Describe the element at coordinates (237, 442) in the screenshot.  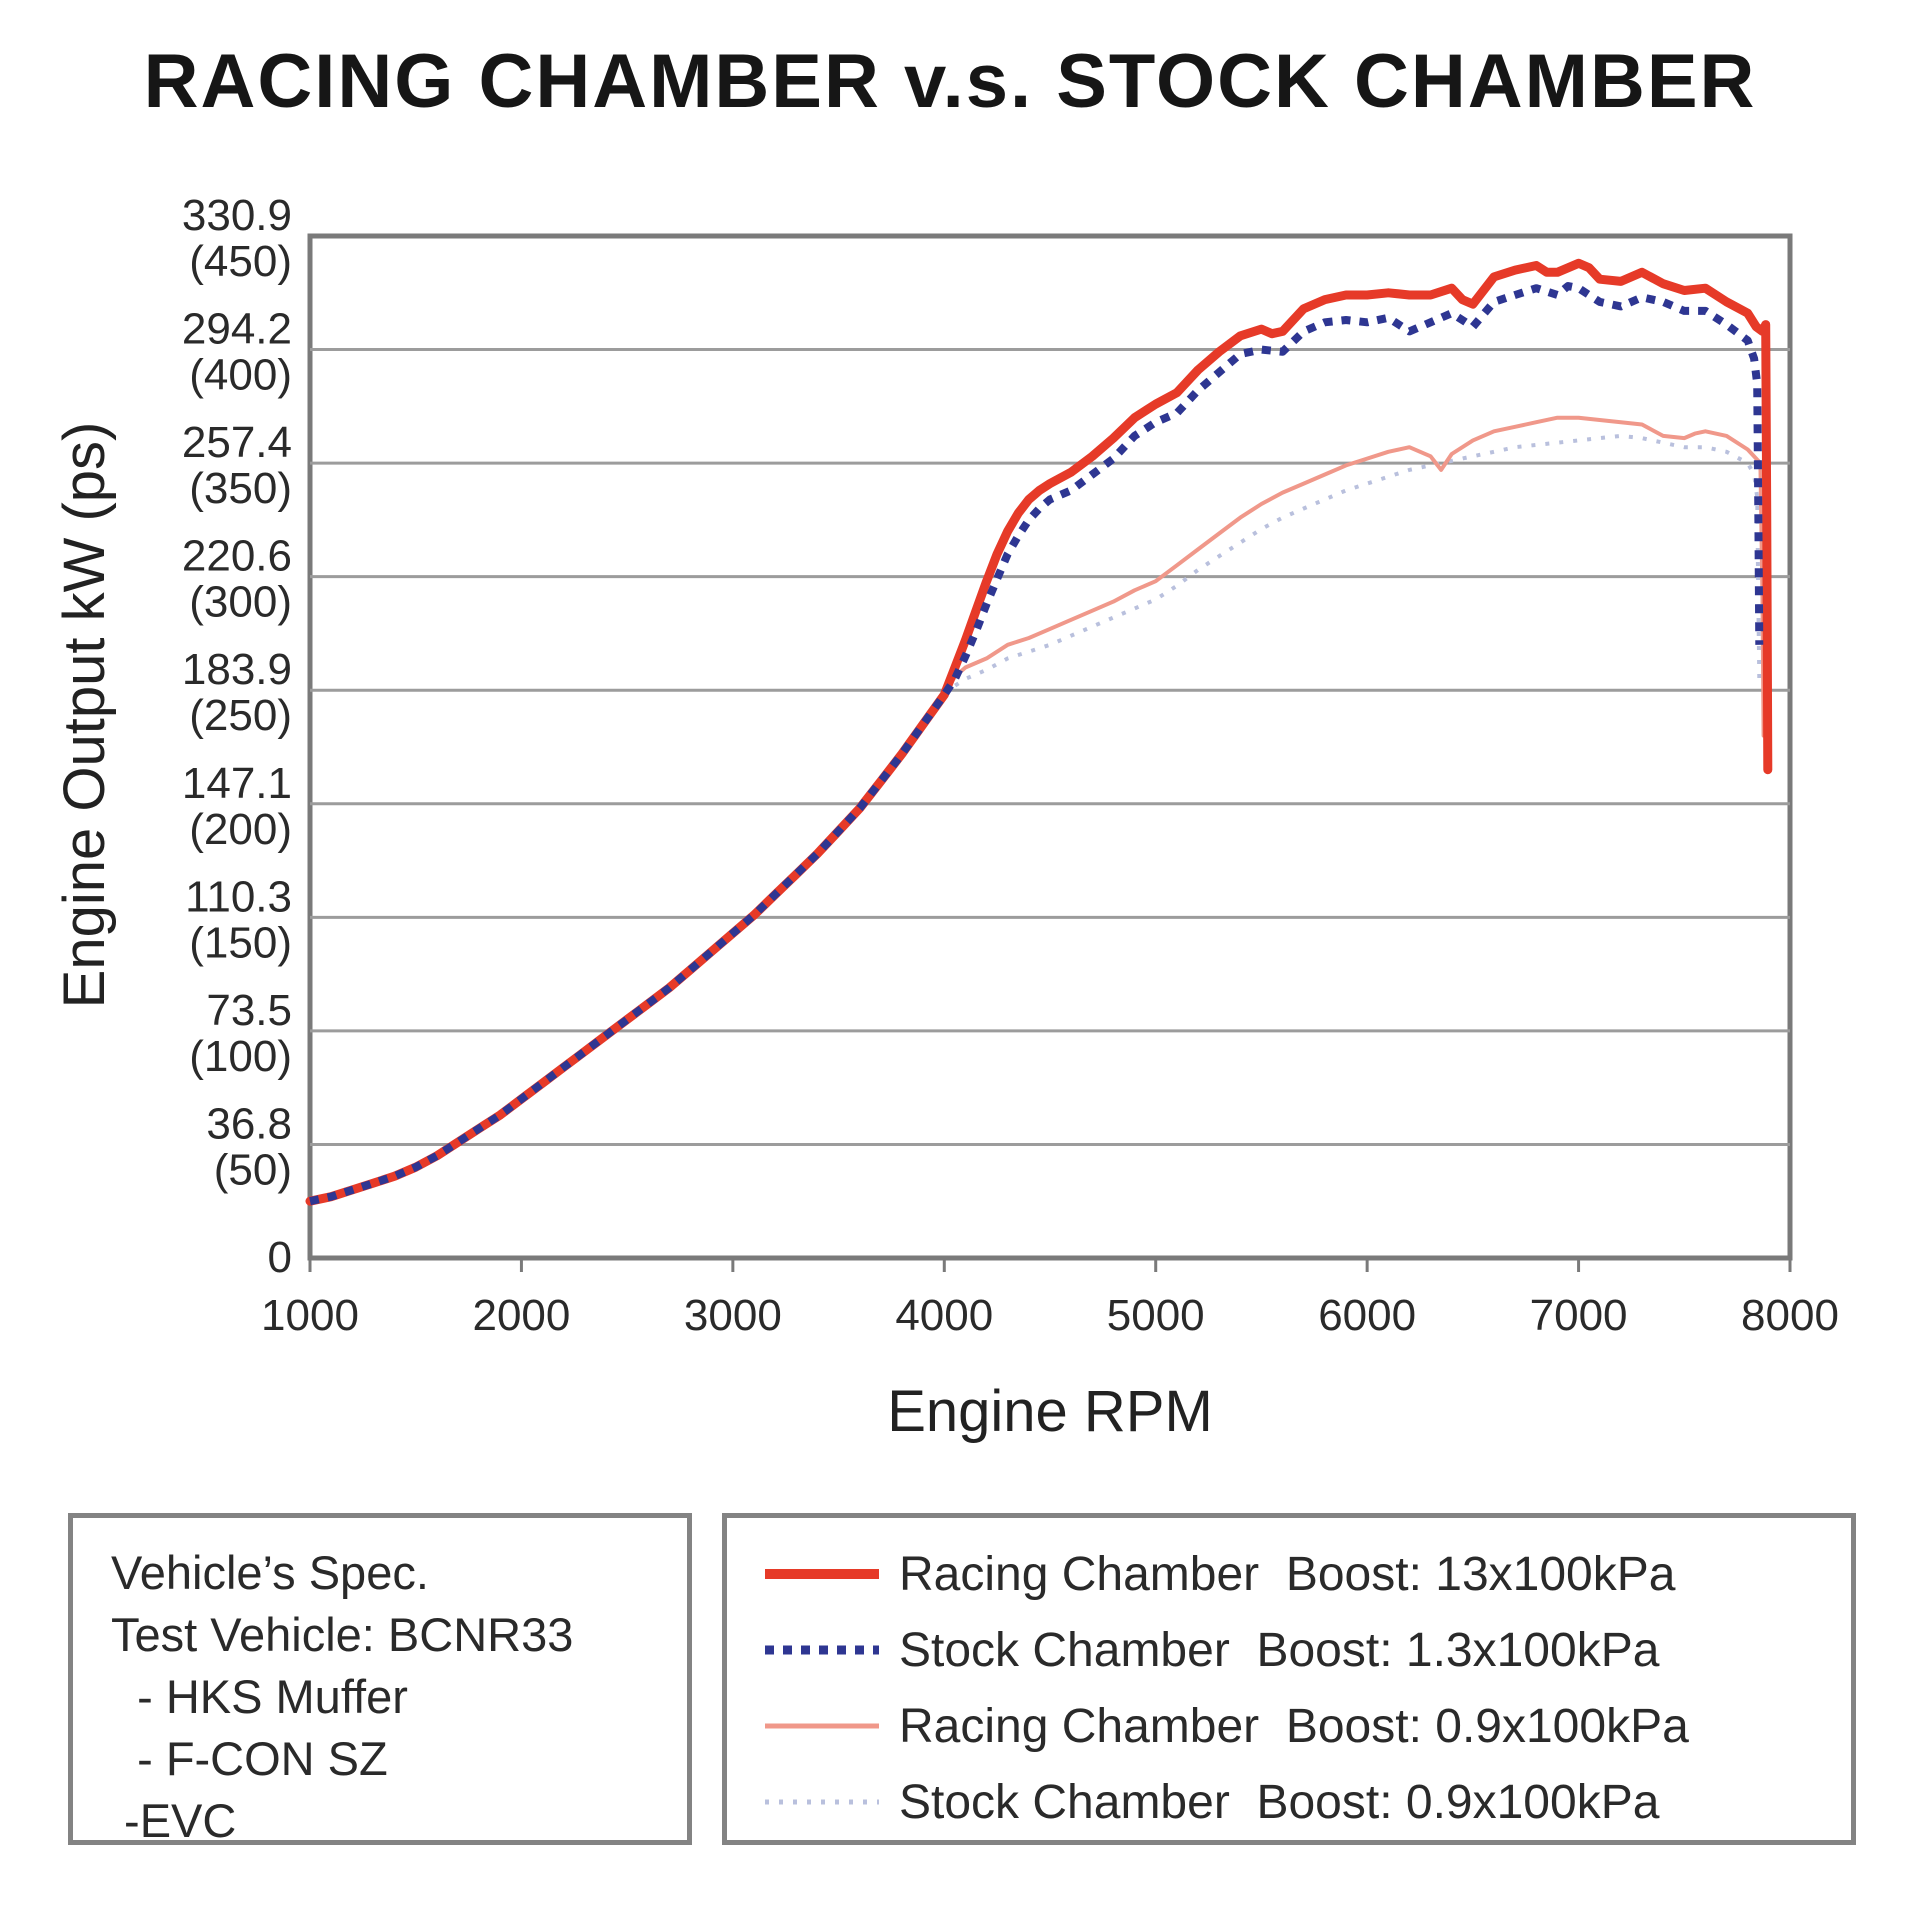
I see `y-tick-label-kw: 257.4` at that location.